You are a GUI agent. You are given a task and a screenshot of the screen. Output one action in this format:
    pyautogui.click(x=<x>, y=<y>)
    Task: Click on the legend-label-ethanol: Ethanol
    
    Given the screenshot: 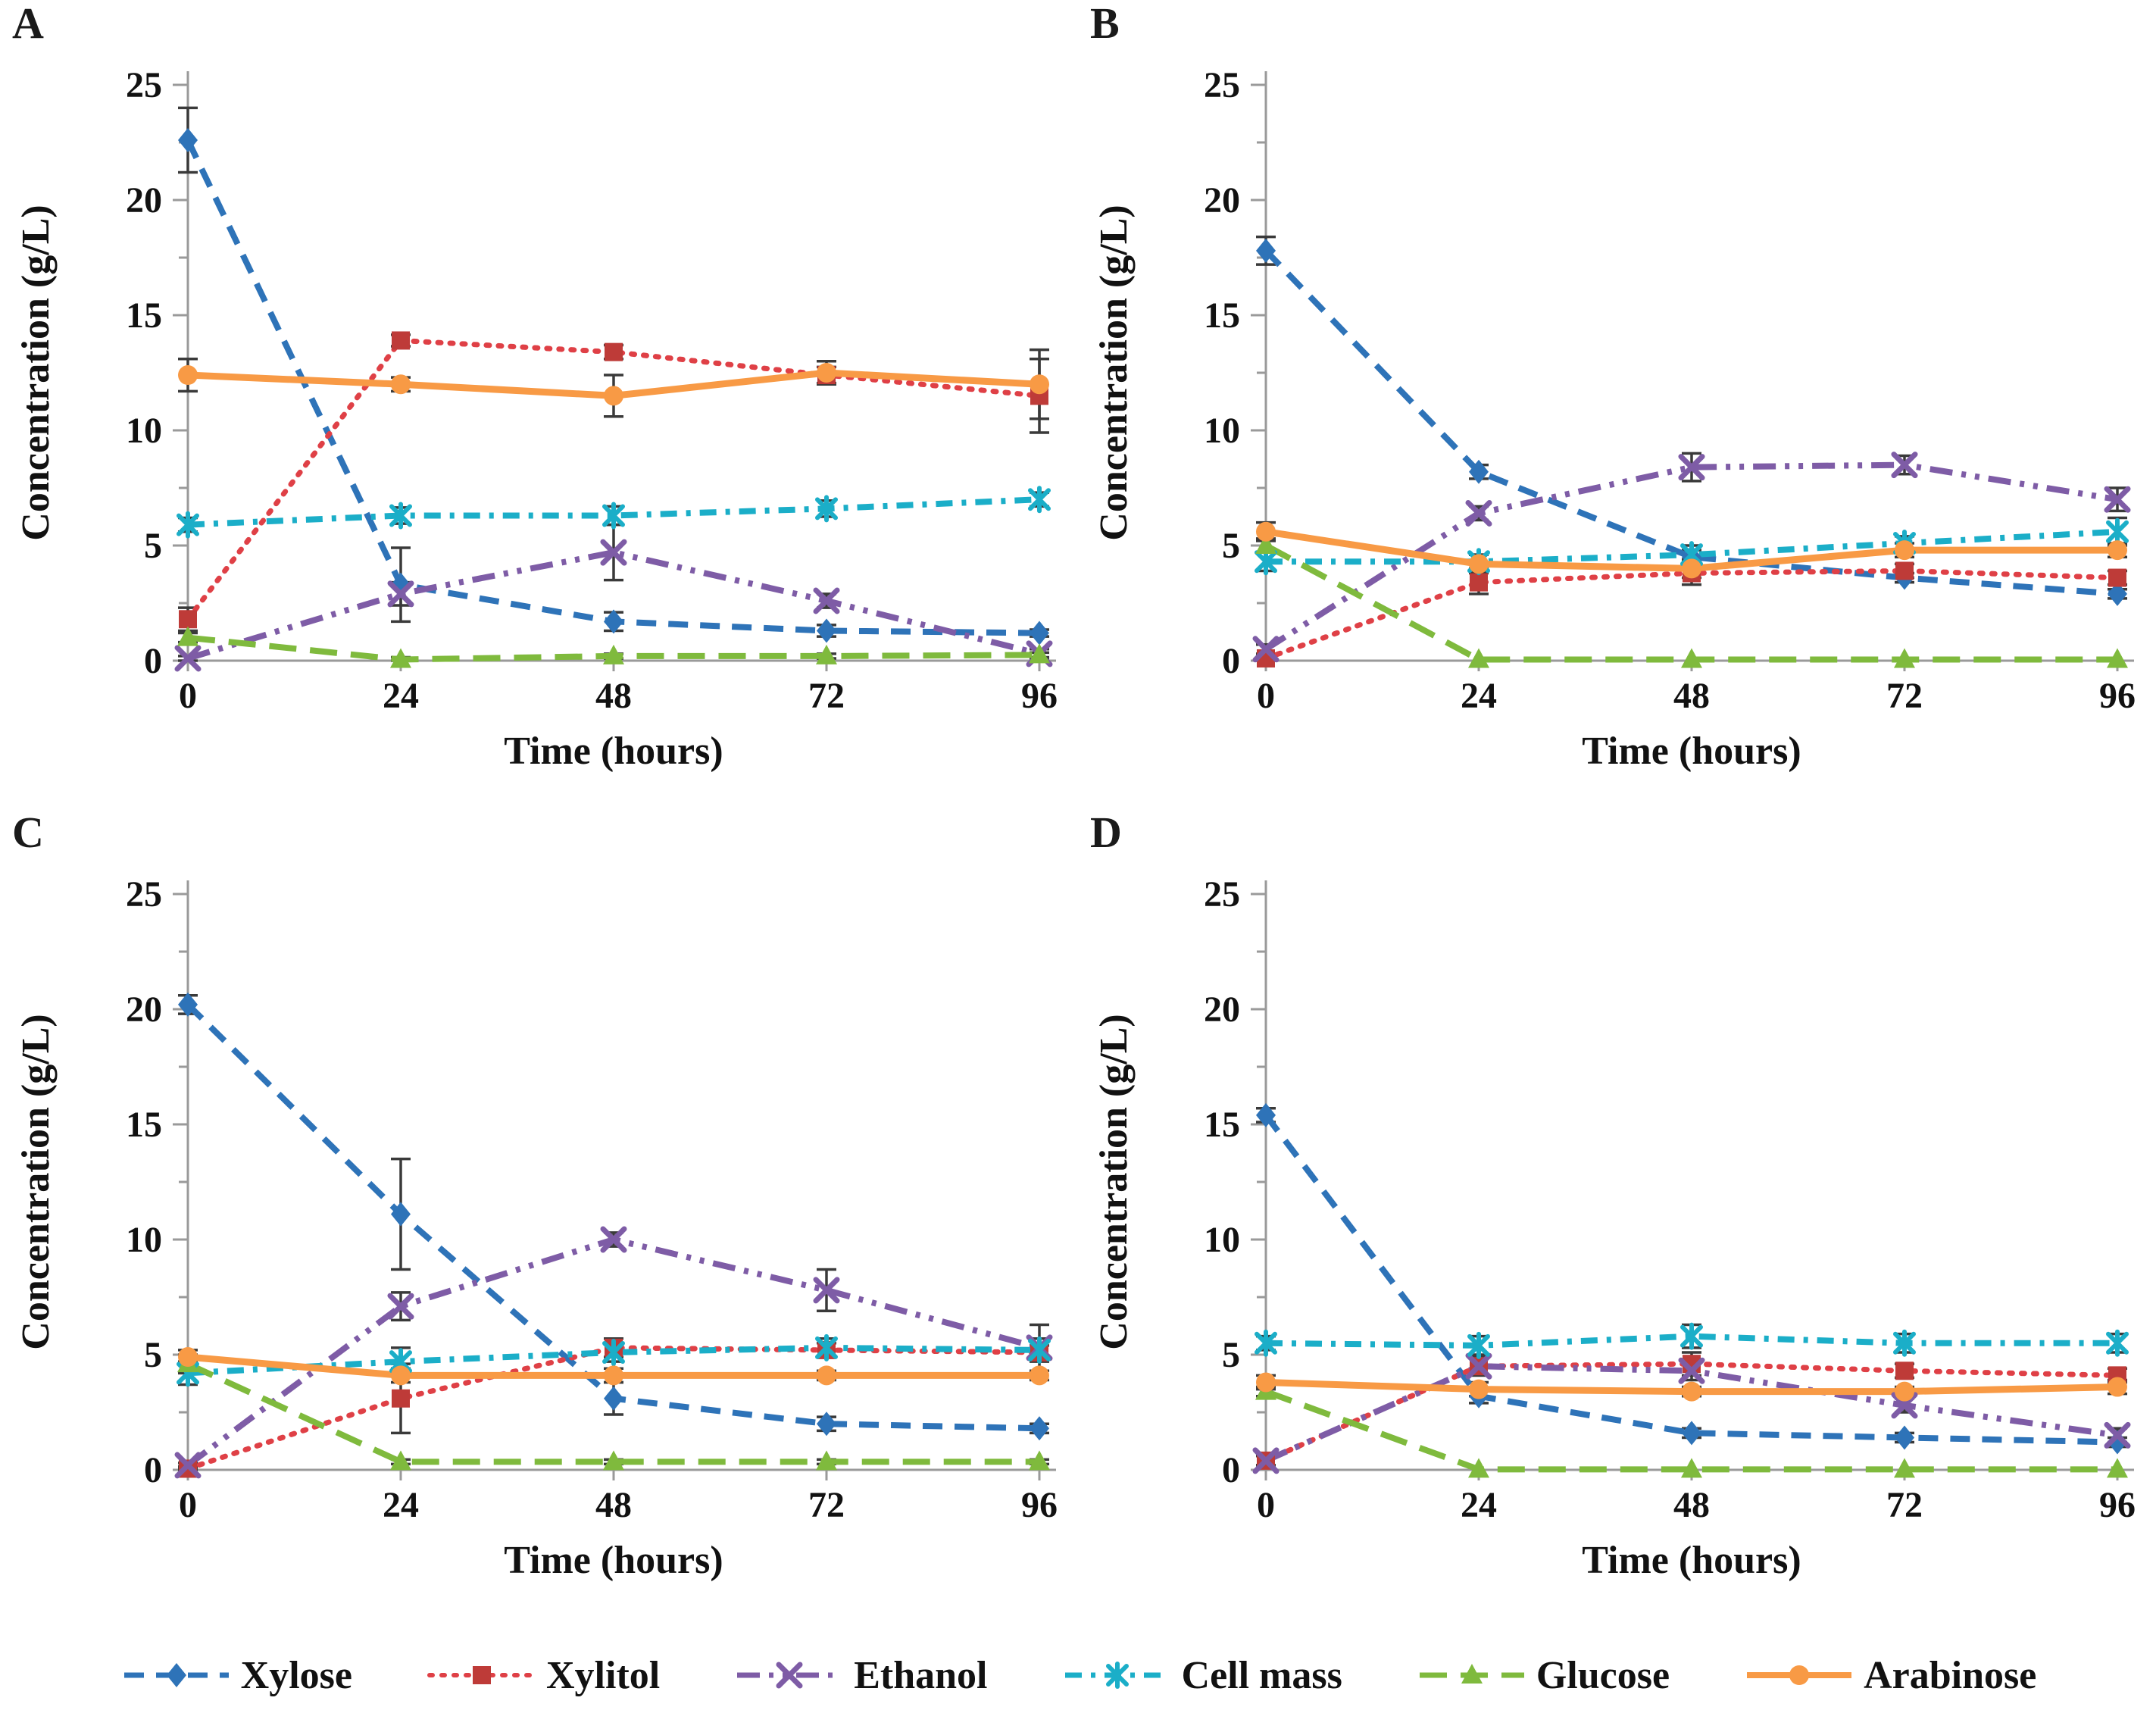 What is the action you would take?
    pyautogui.click(x=921, y=1675)
    